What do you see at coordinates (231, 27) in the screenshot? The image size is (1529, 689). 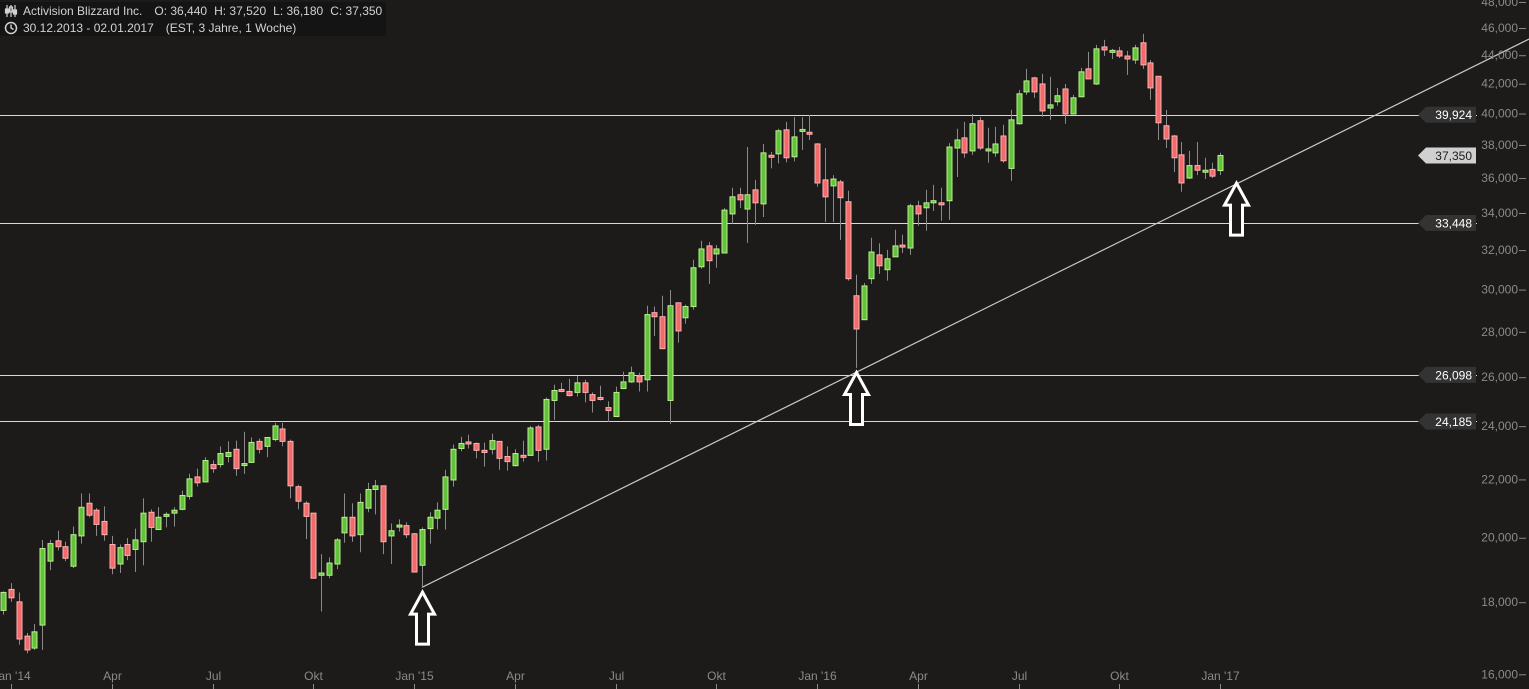 I see `chart-settings: (EST, 3 Jahre, 1 Woche)` at bounding box center [231, 27].